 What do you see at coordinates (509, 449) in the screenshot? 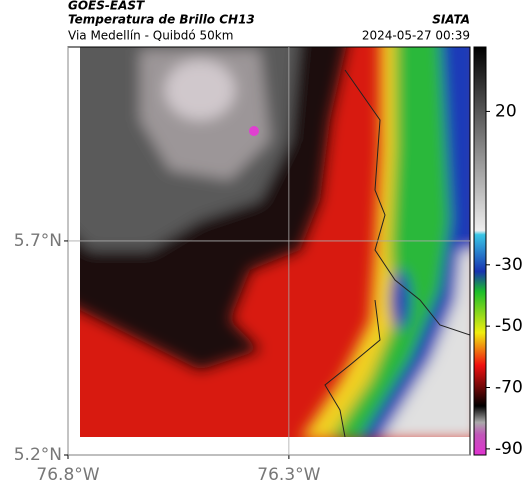
I see `colorbar-label: -90` at bounding box center [509, 449].